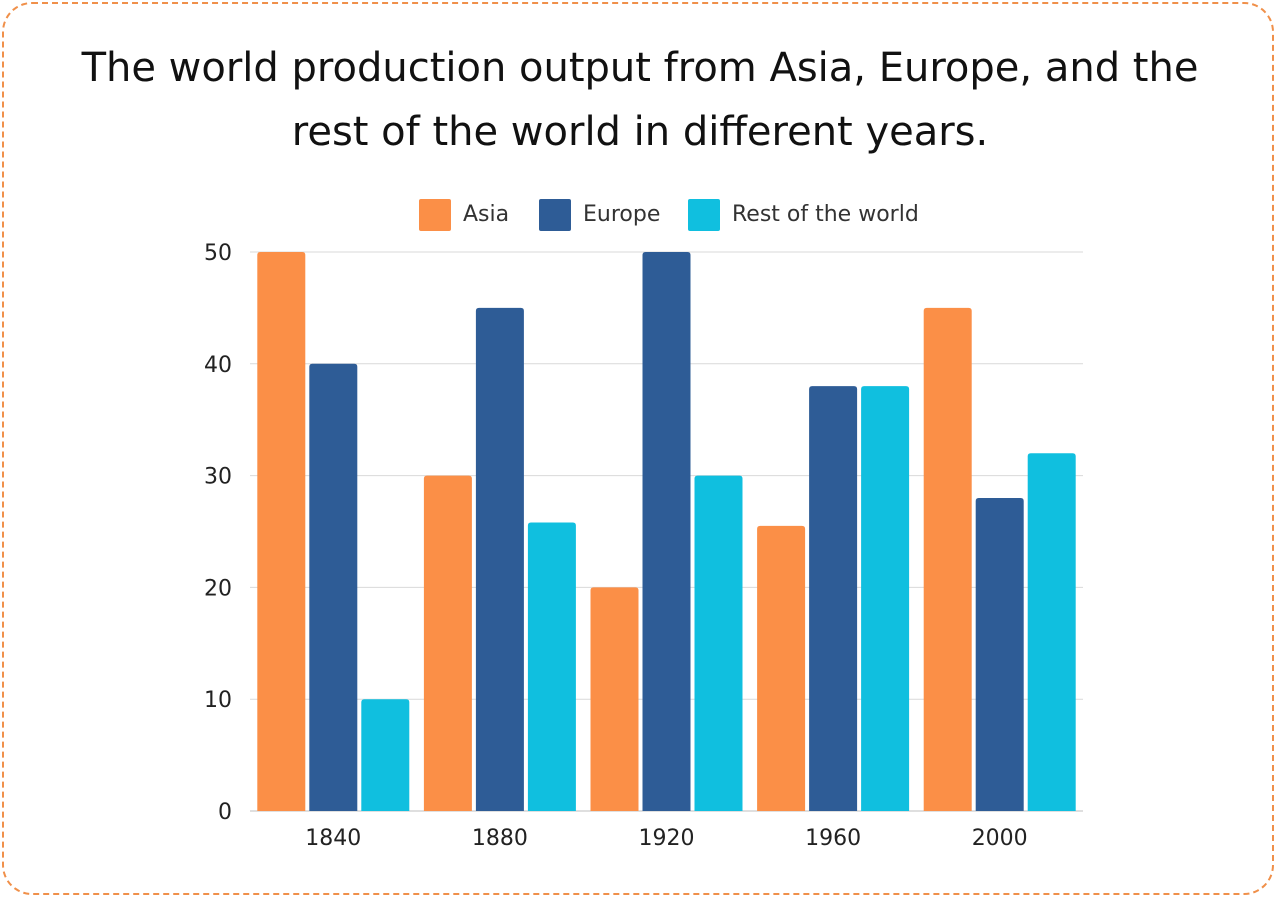 The width and height of the screenshot is (1280, 900). Describe the element at coordinates (1000, 838) in the screenshot. I see `x-tick-label: 2000` at that location.